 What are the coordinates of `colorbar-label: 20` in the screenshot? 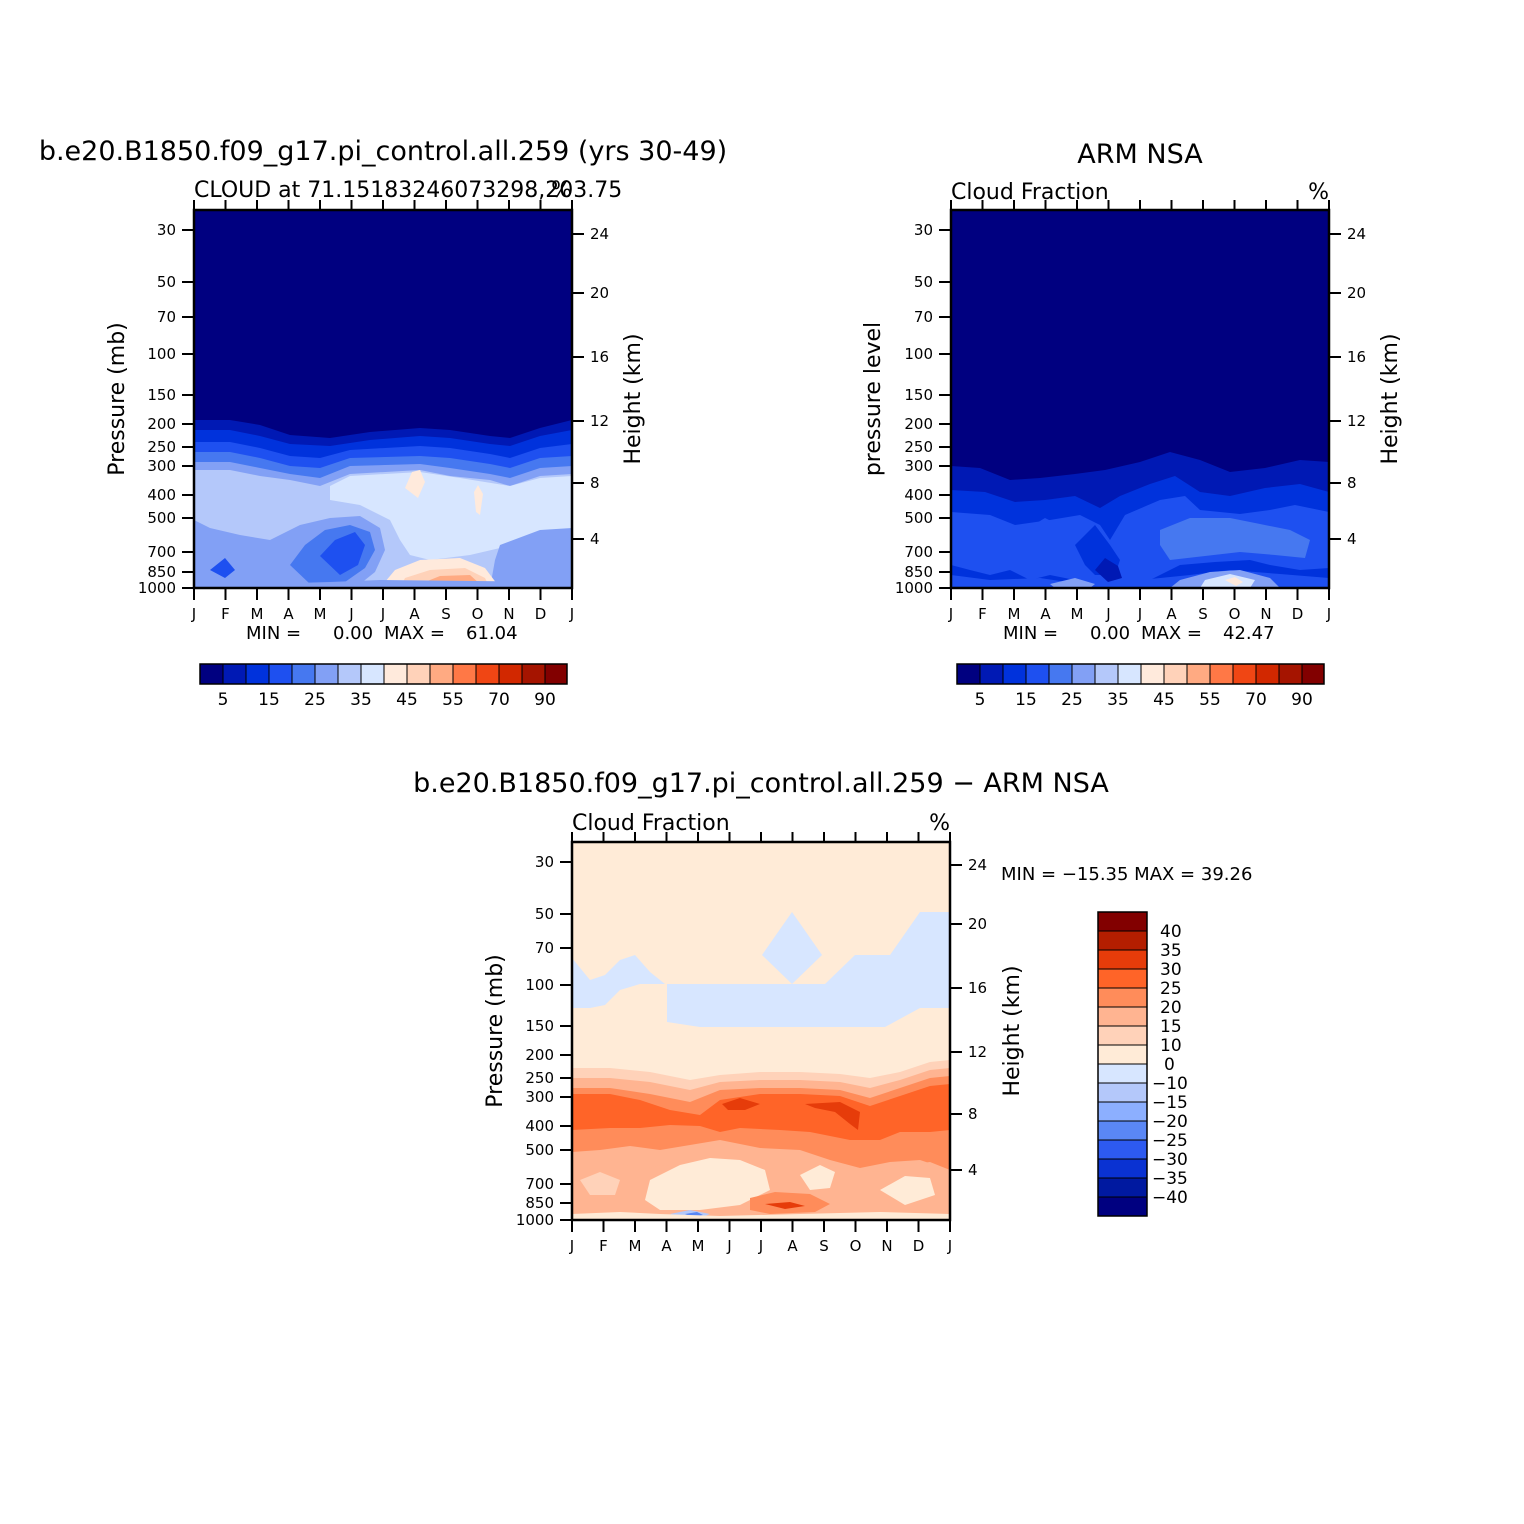 It's located at (1171, 1008).